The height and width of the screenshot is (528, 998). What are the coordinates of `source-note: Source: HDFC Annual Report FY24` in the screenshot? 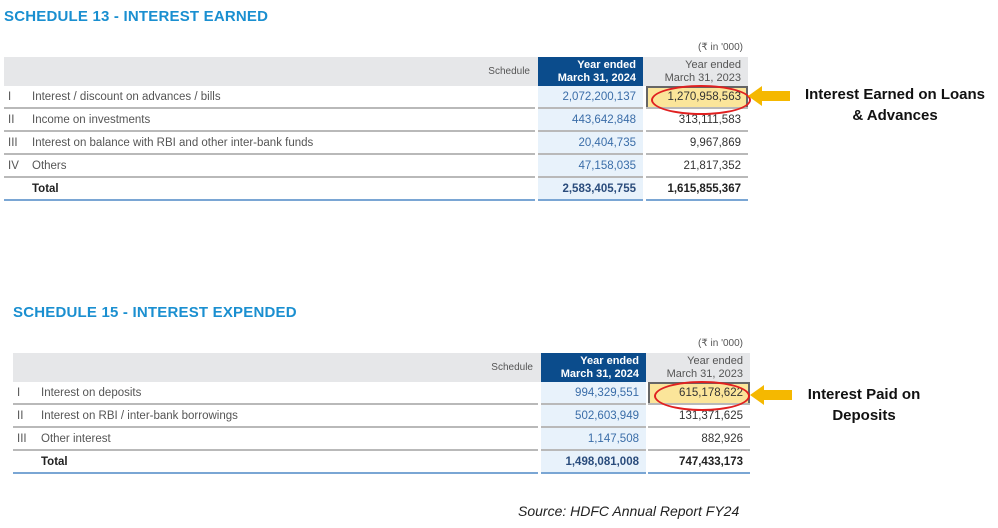 It's located at (629, 511).